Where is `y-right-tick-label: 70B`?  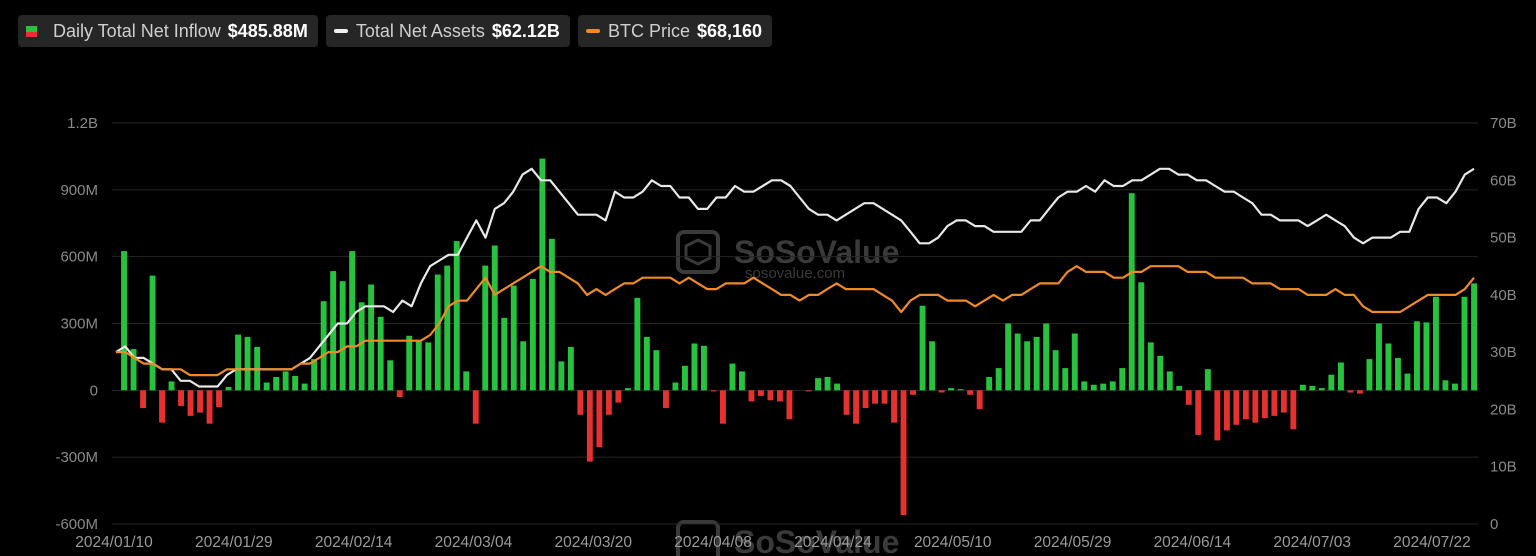 y-right-tick-label: 70B is located at coordinates (1503, 123).